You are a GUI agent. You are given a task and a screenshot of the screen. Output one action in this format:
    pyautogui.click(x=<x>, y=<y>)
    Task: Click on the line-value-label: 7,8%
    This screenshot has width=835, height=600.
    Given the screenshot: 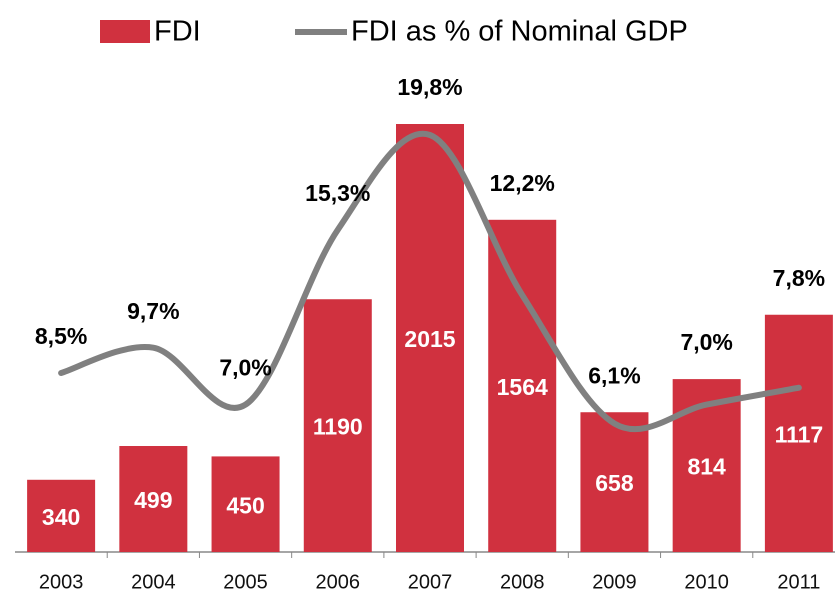 What is the action you would take?
    pyautogui.click(x=799, y=278)
    